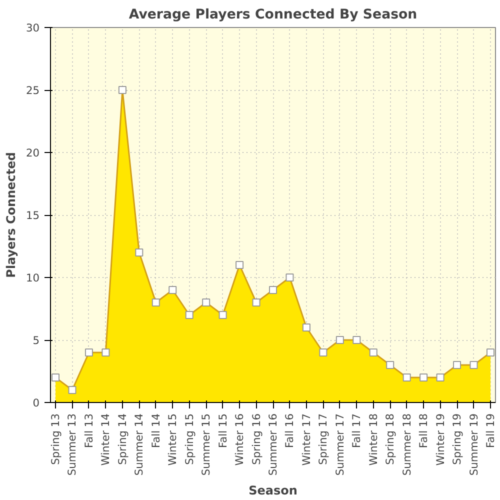 The height and width of the screenshot is (500, 500). I want to click on x-tick-label: Summer 15, so click(206, 444).